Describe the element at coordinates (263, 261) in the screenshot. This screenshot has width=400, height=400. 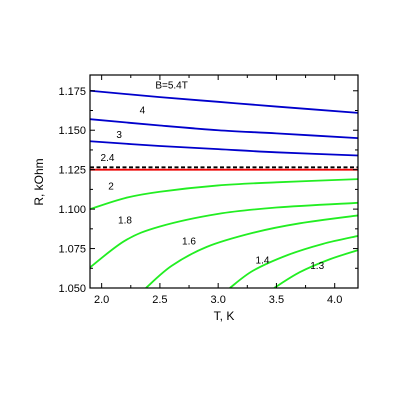
I see `curve-label-1-4: 1.4` at that location.